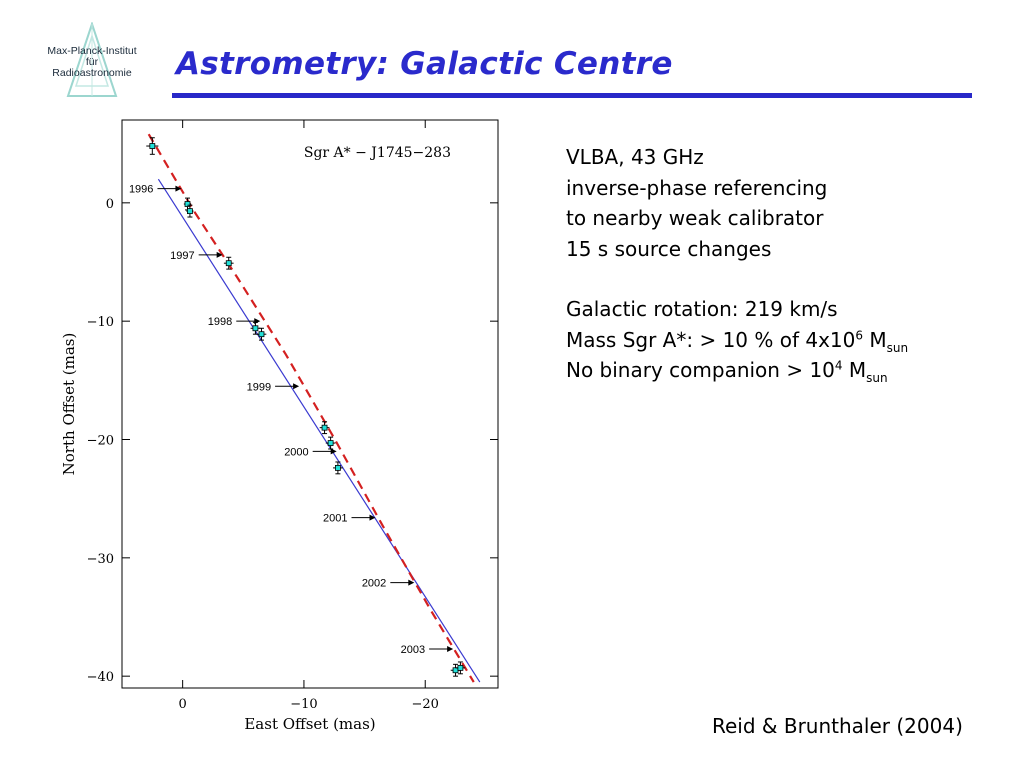 The height and width of the screenshot is (768, 1024). I want to click on epoch-label: 1999, so click(273, 387).